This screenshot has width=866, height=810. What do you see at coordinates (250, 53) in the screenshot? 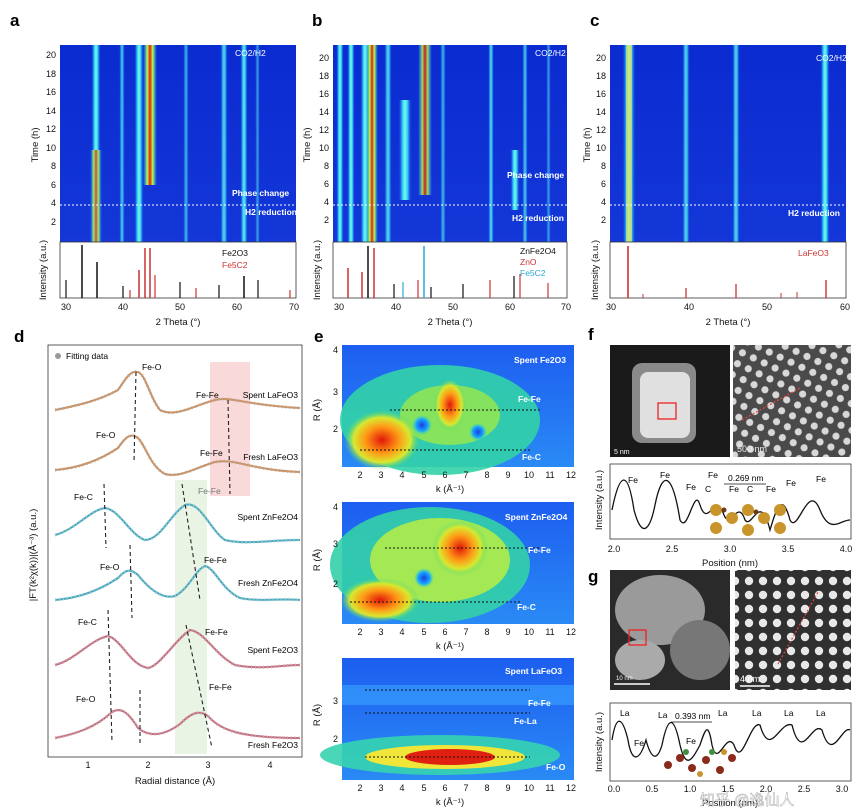
I see `gas-label-a: CO2/H2` at bounding box center [250, 53].